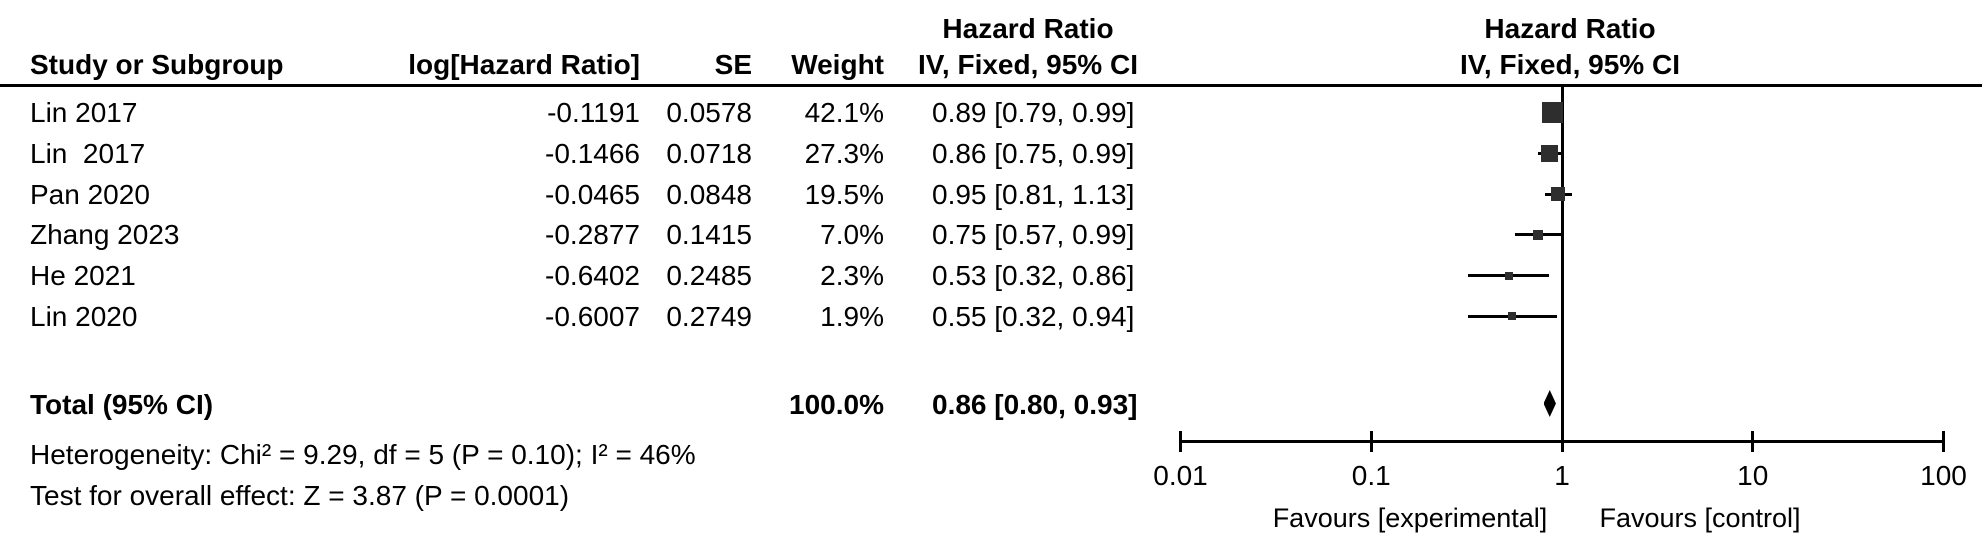  What do you see at coordinates (1033, 276) in the screenshot?
I see `ci-text: 0.53 [0.32, 0.86]` at bounding box center [1033, 276].